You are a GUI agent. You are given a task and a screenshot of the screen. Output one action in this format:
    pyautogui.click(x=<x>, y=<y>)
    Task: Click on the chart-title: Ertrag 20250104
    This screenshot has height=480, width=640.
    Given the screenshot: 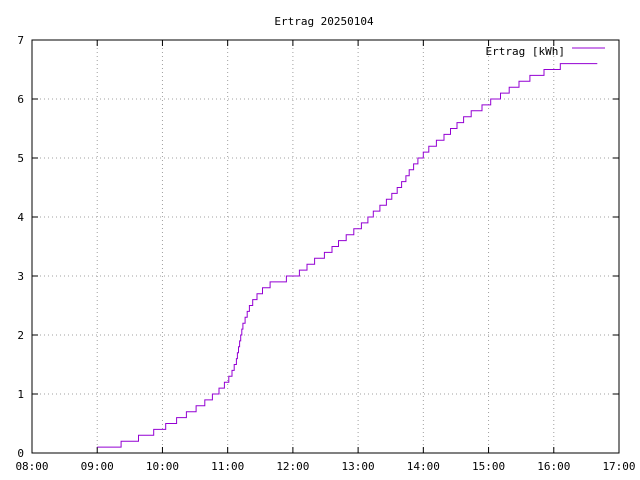 What is the action you would take?
    pyautogui.click(x=324, y=21)
    